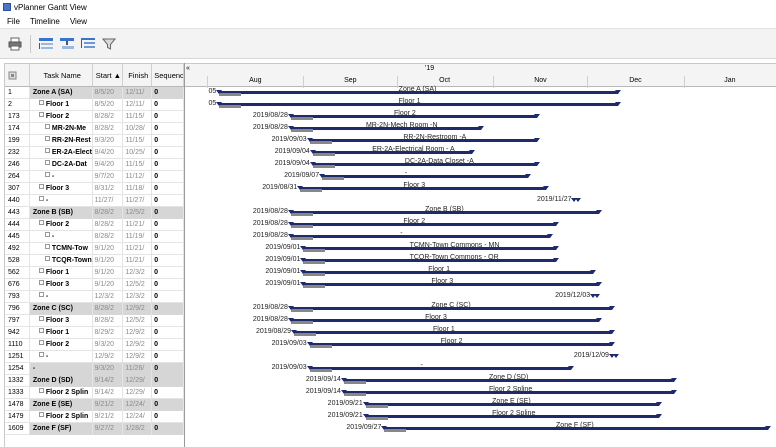 Image resolution: width=776 pixels, height=447 pixels. I want to click on menu-view: View, so click(78, 21).